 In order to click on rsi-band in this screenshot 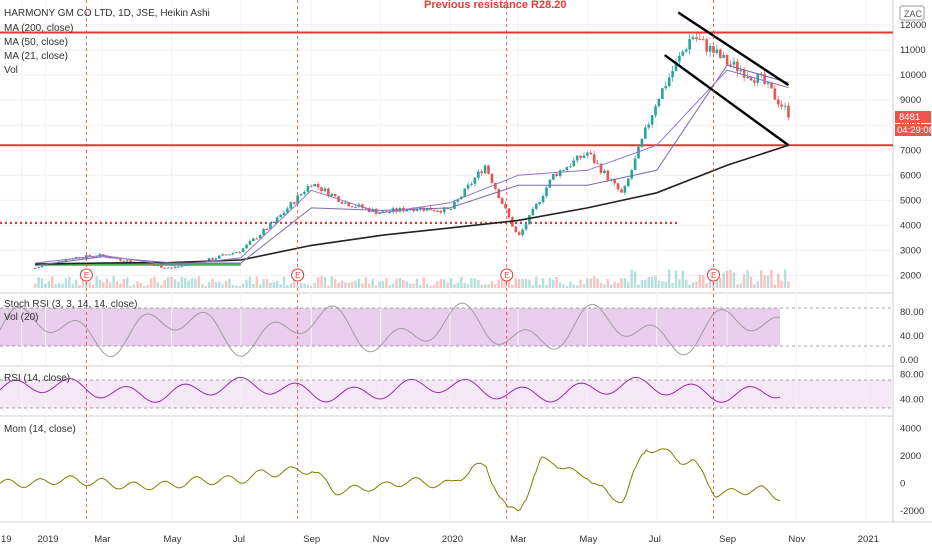, I will do `click(446, 394)`.